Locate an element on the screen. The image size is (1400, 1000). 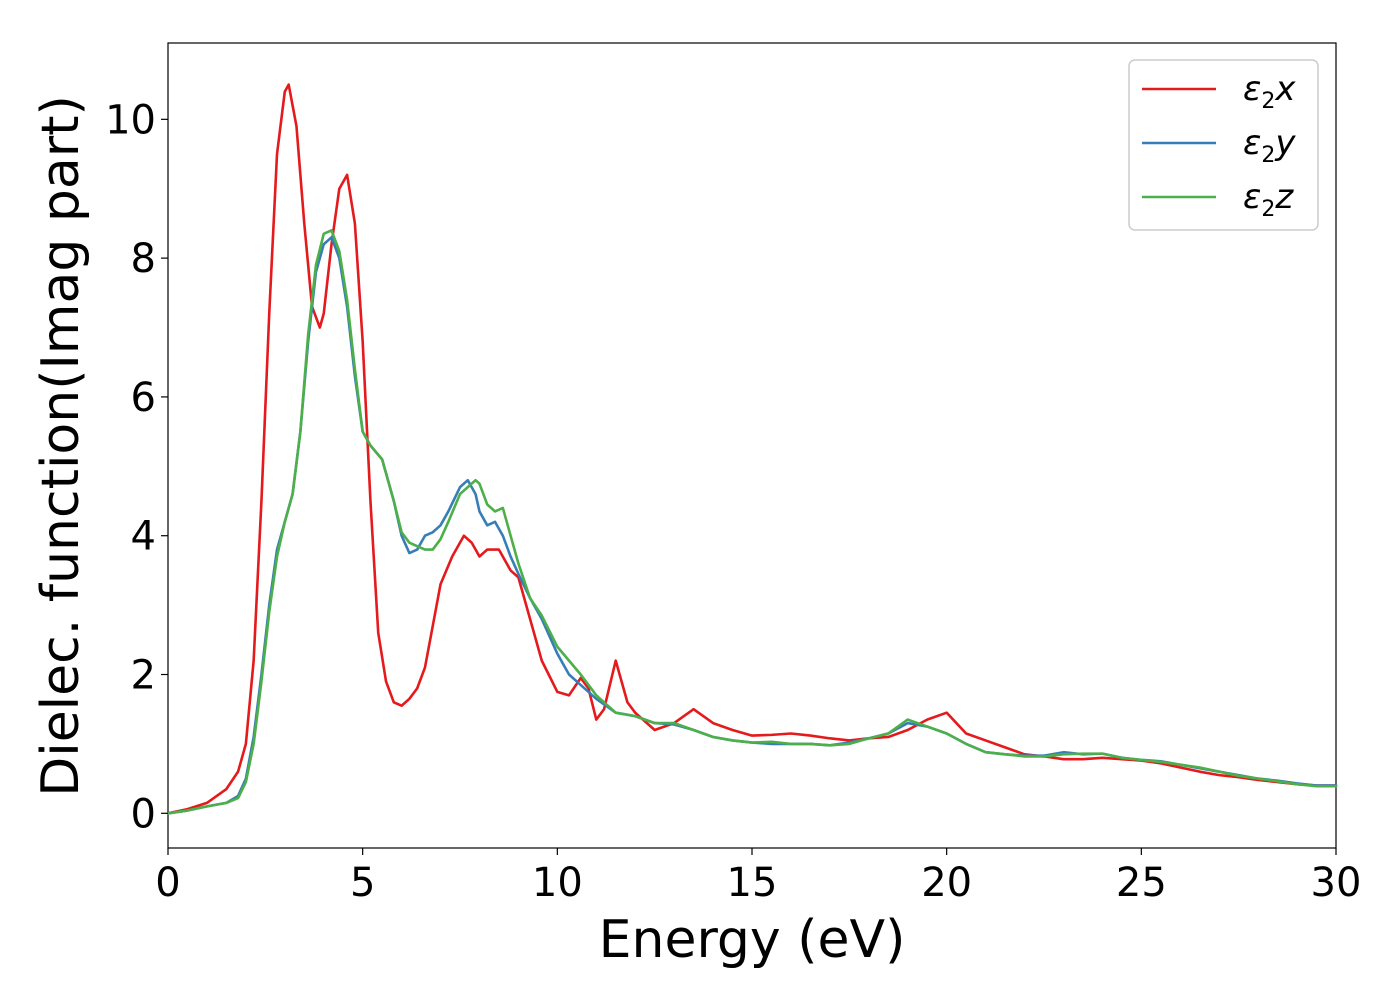
legend-label-x: ε2x is located at coordinates (1269, 91).